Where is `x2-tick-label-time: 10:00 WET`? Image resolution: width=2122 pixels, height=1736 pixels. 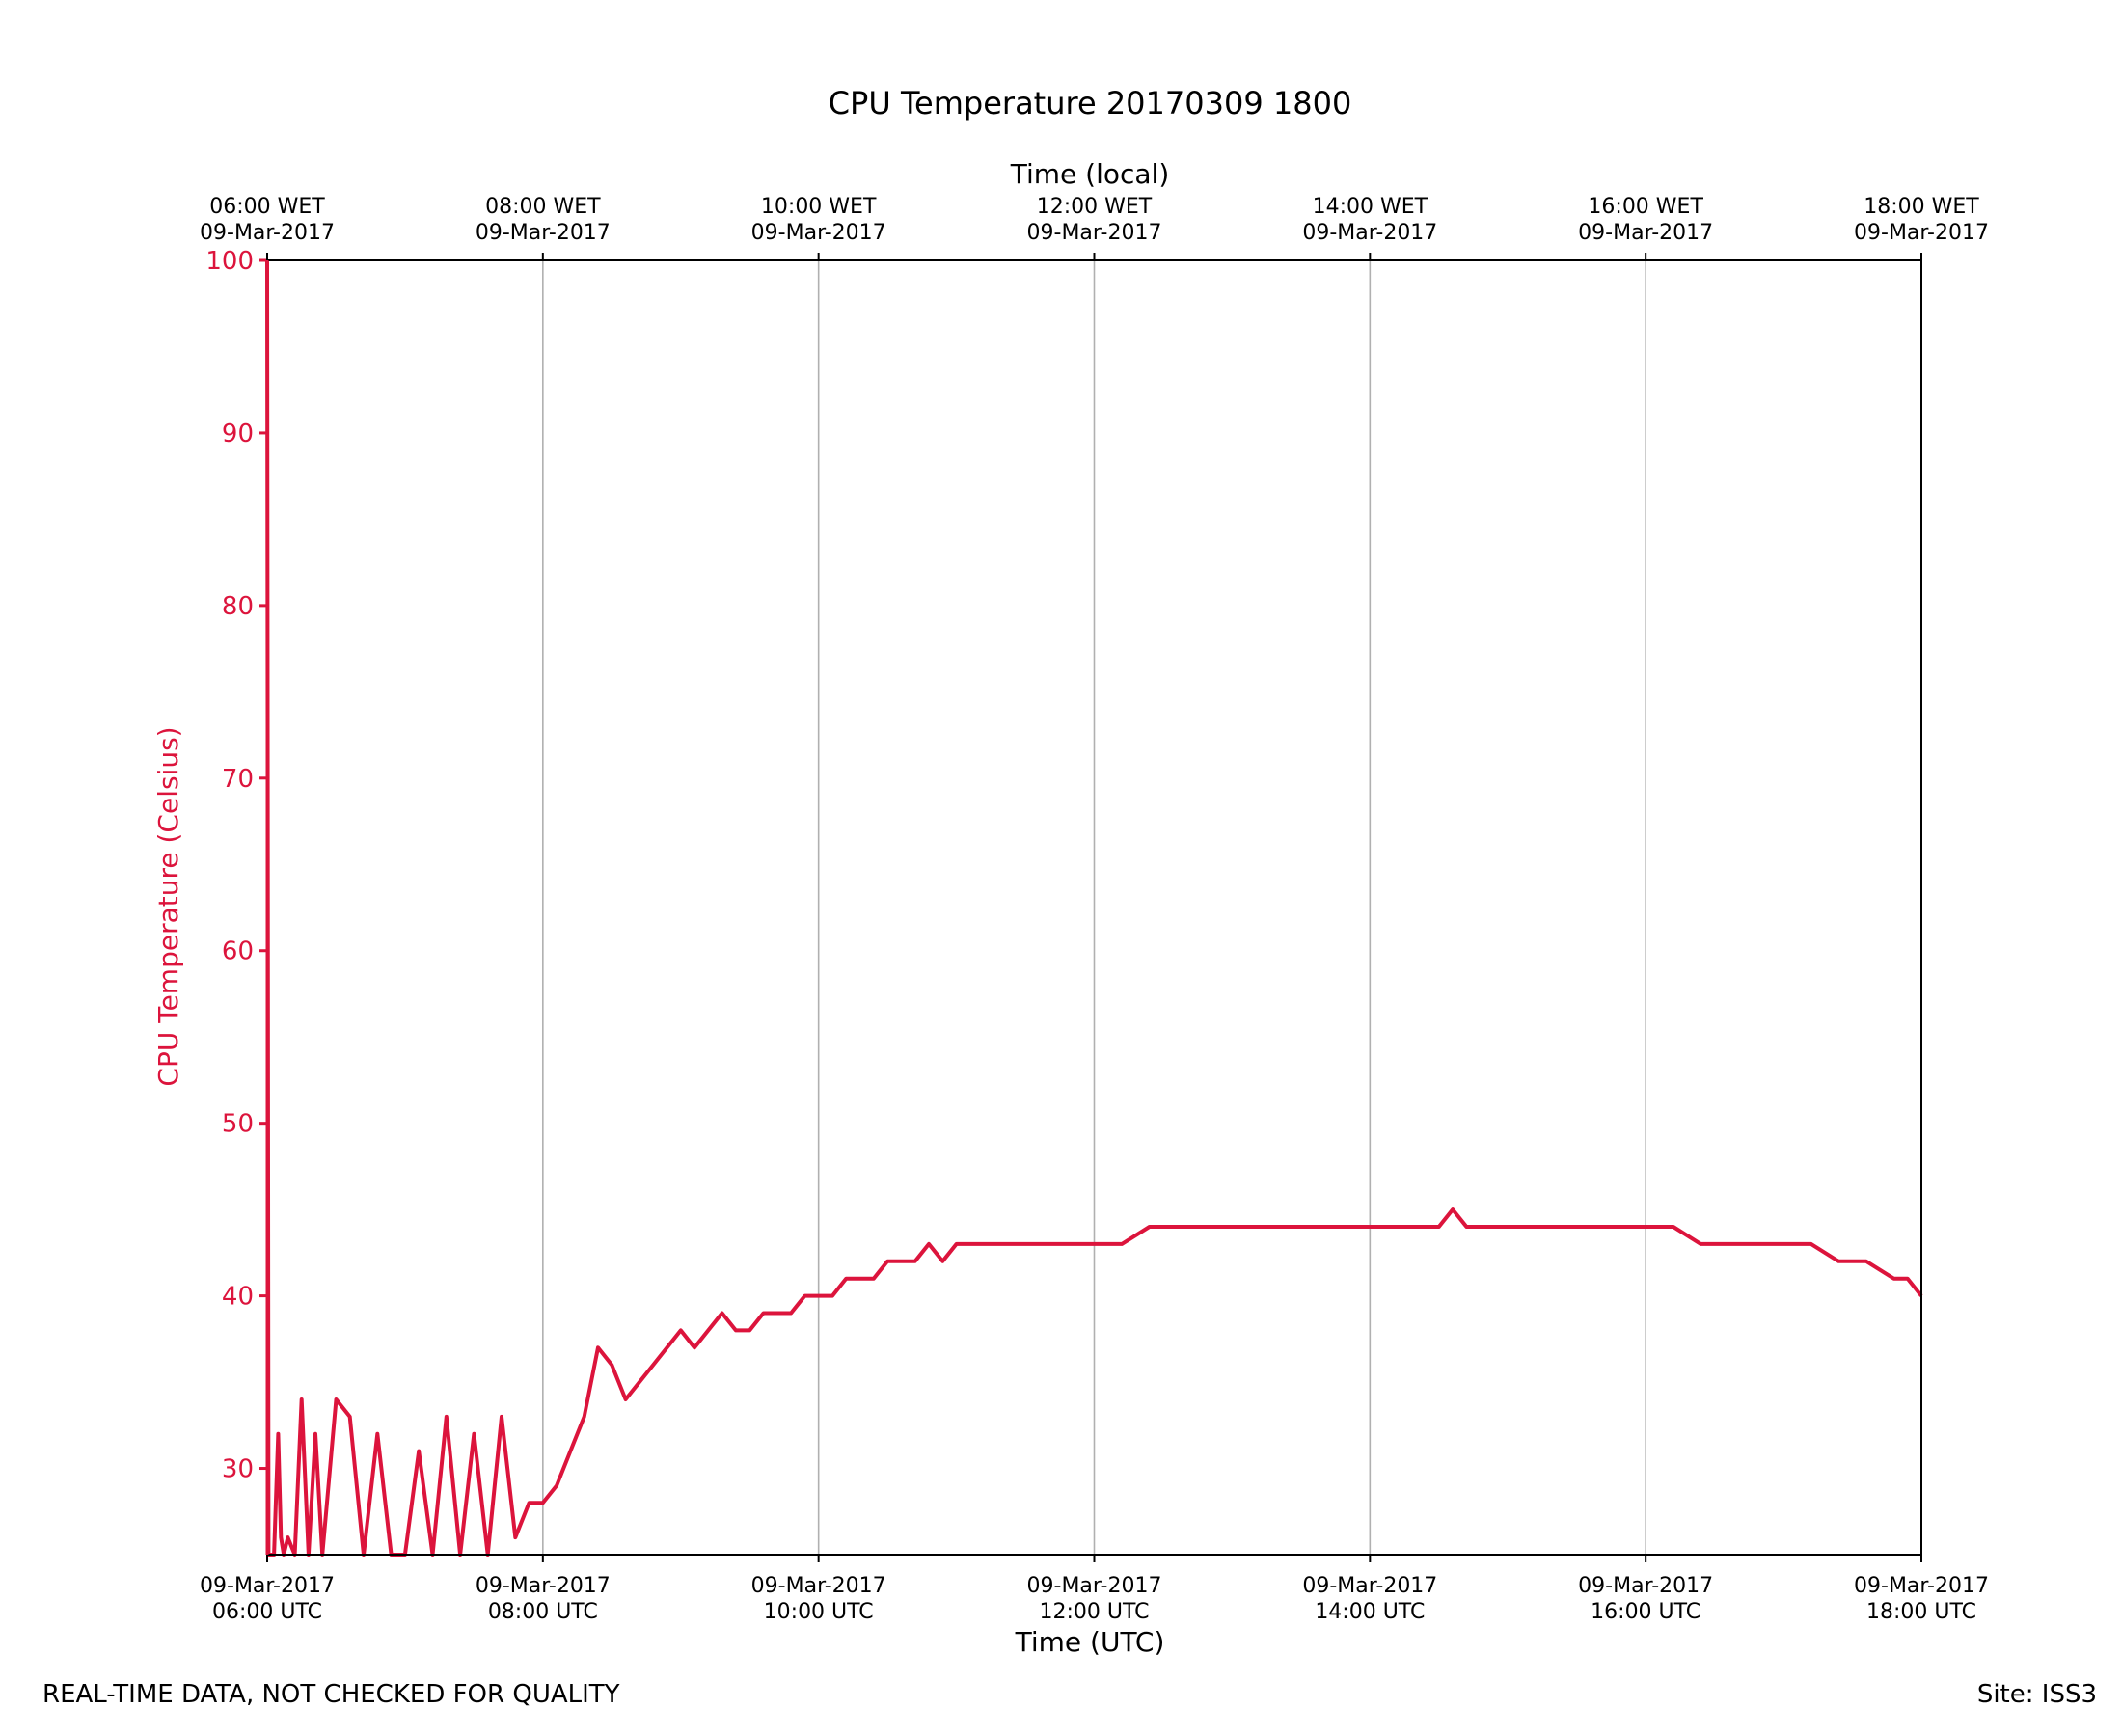 x2-tick-label-time: 10:00 WET is located at coordinates (819, 207).